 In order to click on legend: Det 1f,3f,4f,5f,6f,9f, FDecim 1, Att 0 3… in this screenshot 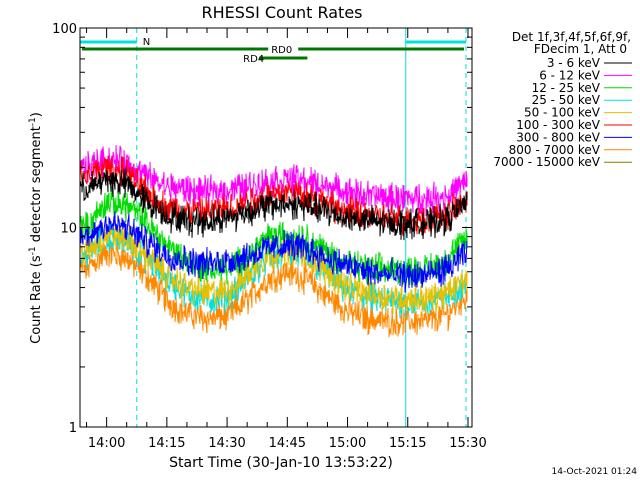, I will do `click(562, 99)`.